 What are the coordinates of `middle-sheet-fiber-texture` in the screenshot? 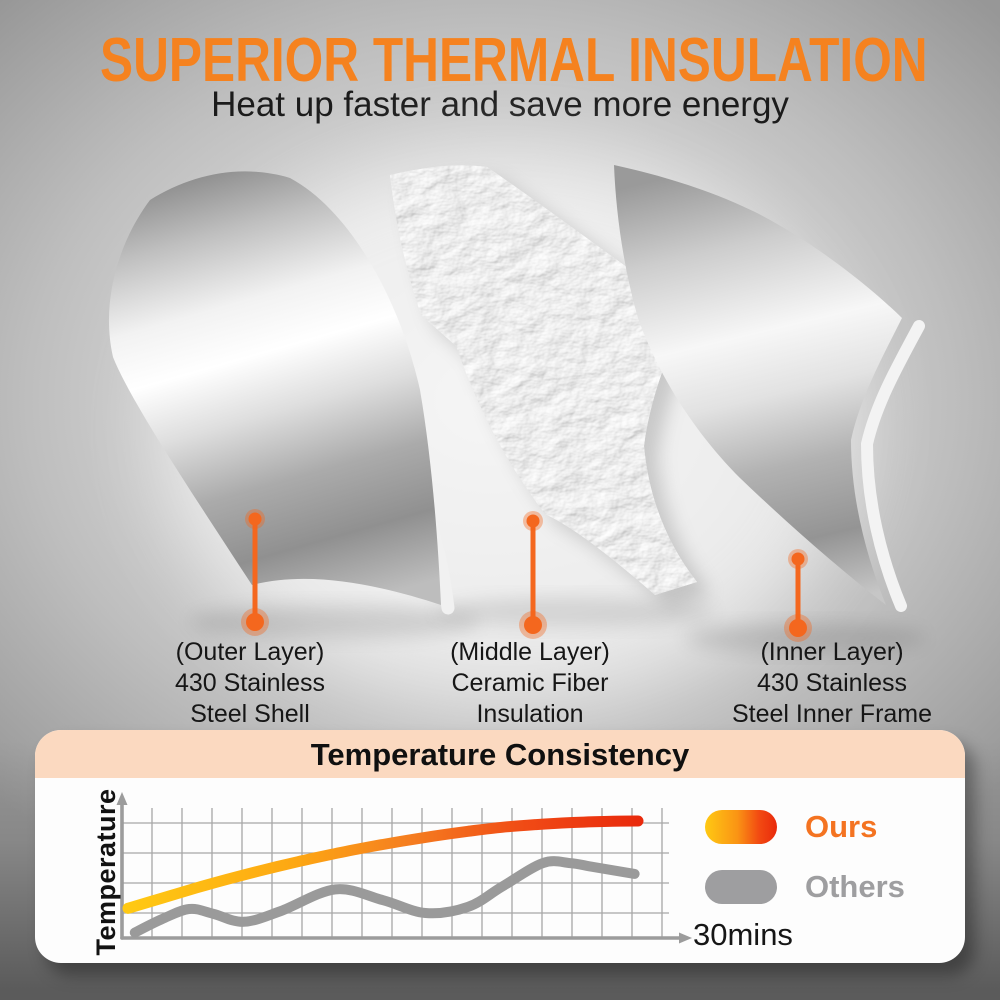 It's located at (543, 380).